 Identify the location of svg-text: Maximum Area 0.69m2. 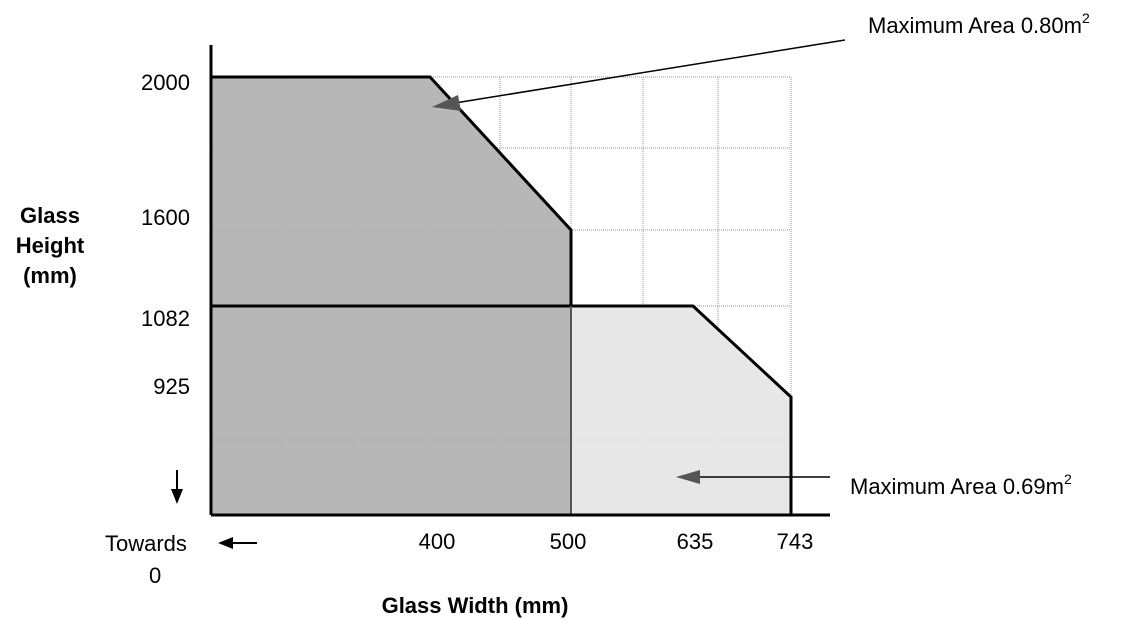
(961, 485).